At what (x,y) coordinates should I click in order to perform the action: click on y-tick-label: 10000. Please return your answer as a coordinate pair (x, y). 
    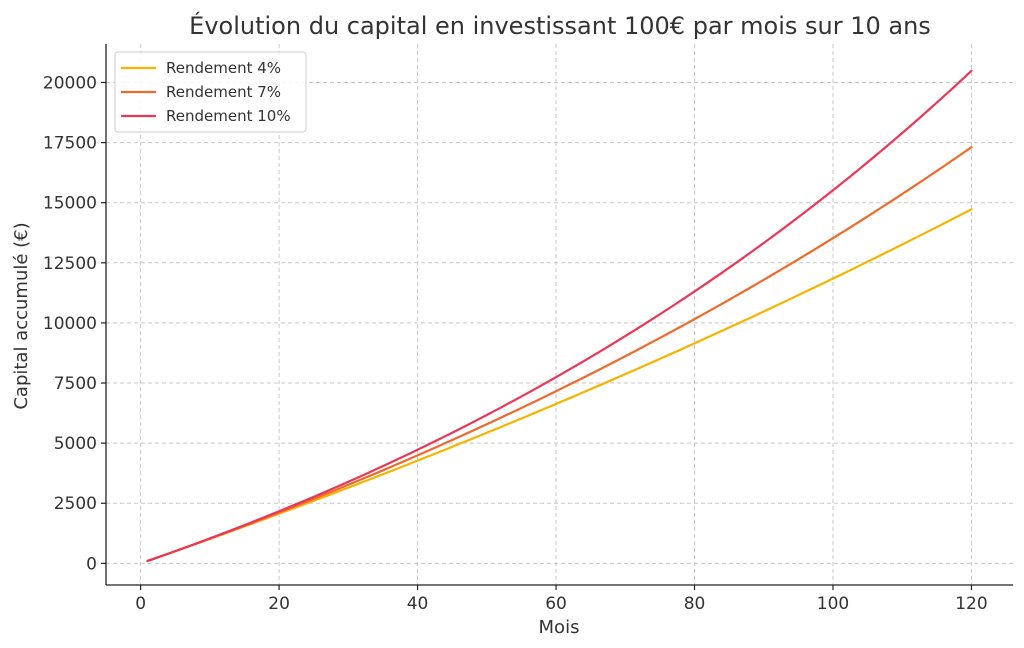
    Looking at the image, I should click on (70, 324).